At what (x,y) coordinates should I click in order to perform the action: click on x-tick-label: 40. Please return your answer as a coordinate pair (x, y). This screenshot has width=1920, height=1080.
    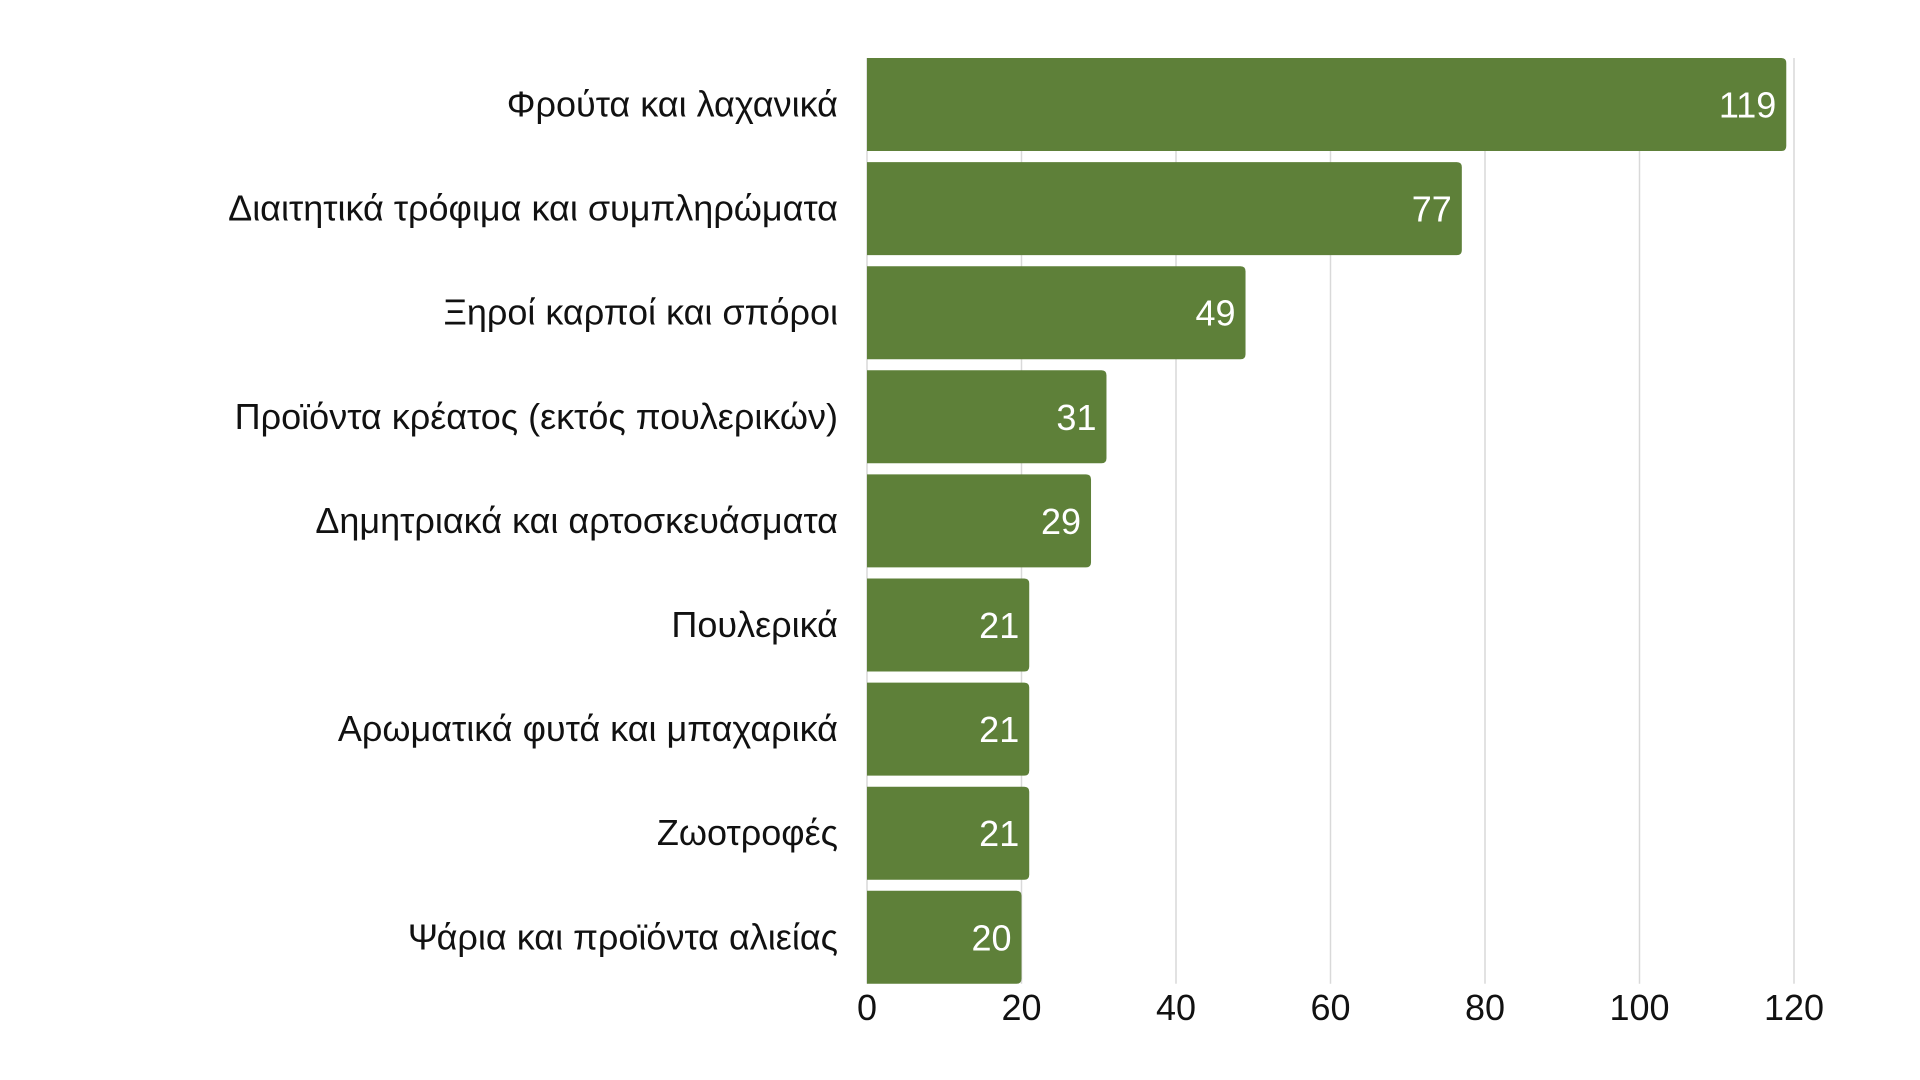
    Looking at the image, I should click on (1176, 1007).